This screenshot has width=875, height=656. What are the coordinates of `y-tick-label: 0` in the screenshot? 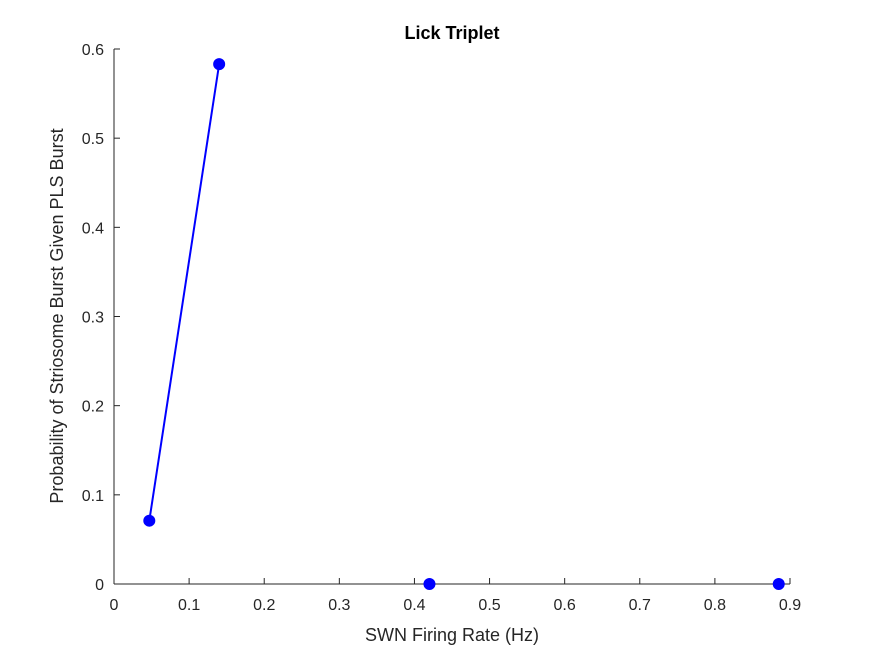 It's located at (99, 585).